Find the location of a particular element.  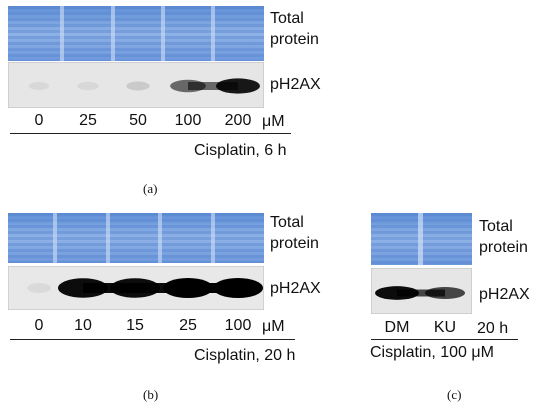

total-protein-blot-c is located at coordinates (421, 239).